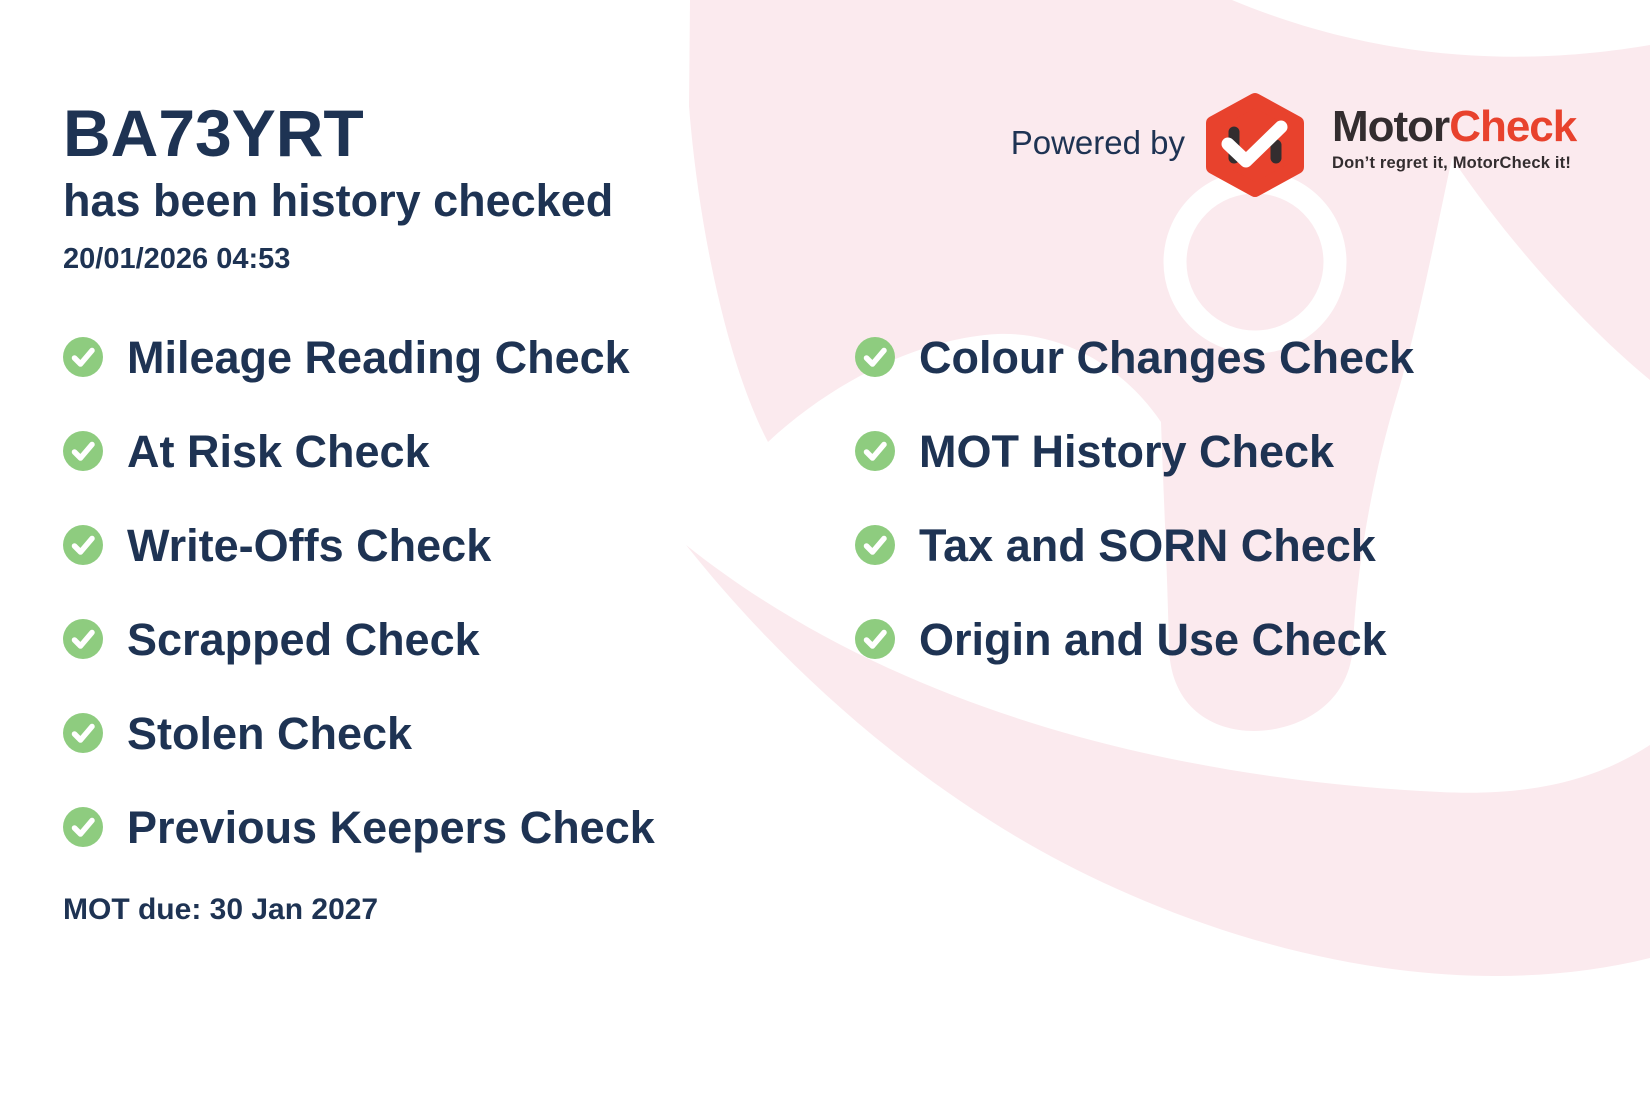 The width and height of the screenshot is (1650, 1100). Describe the element at coordinates (1097, 142) in the screenshot. I see `powered-by-label: Powered by` at that location.